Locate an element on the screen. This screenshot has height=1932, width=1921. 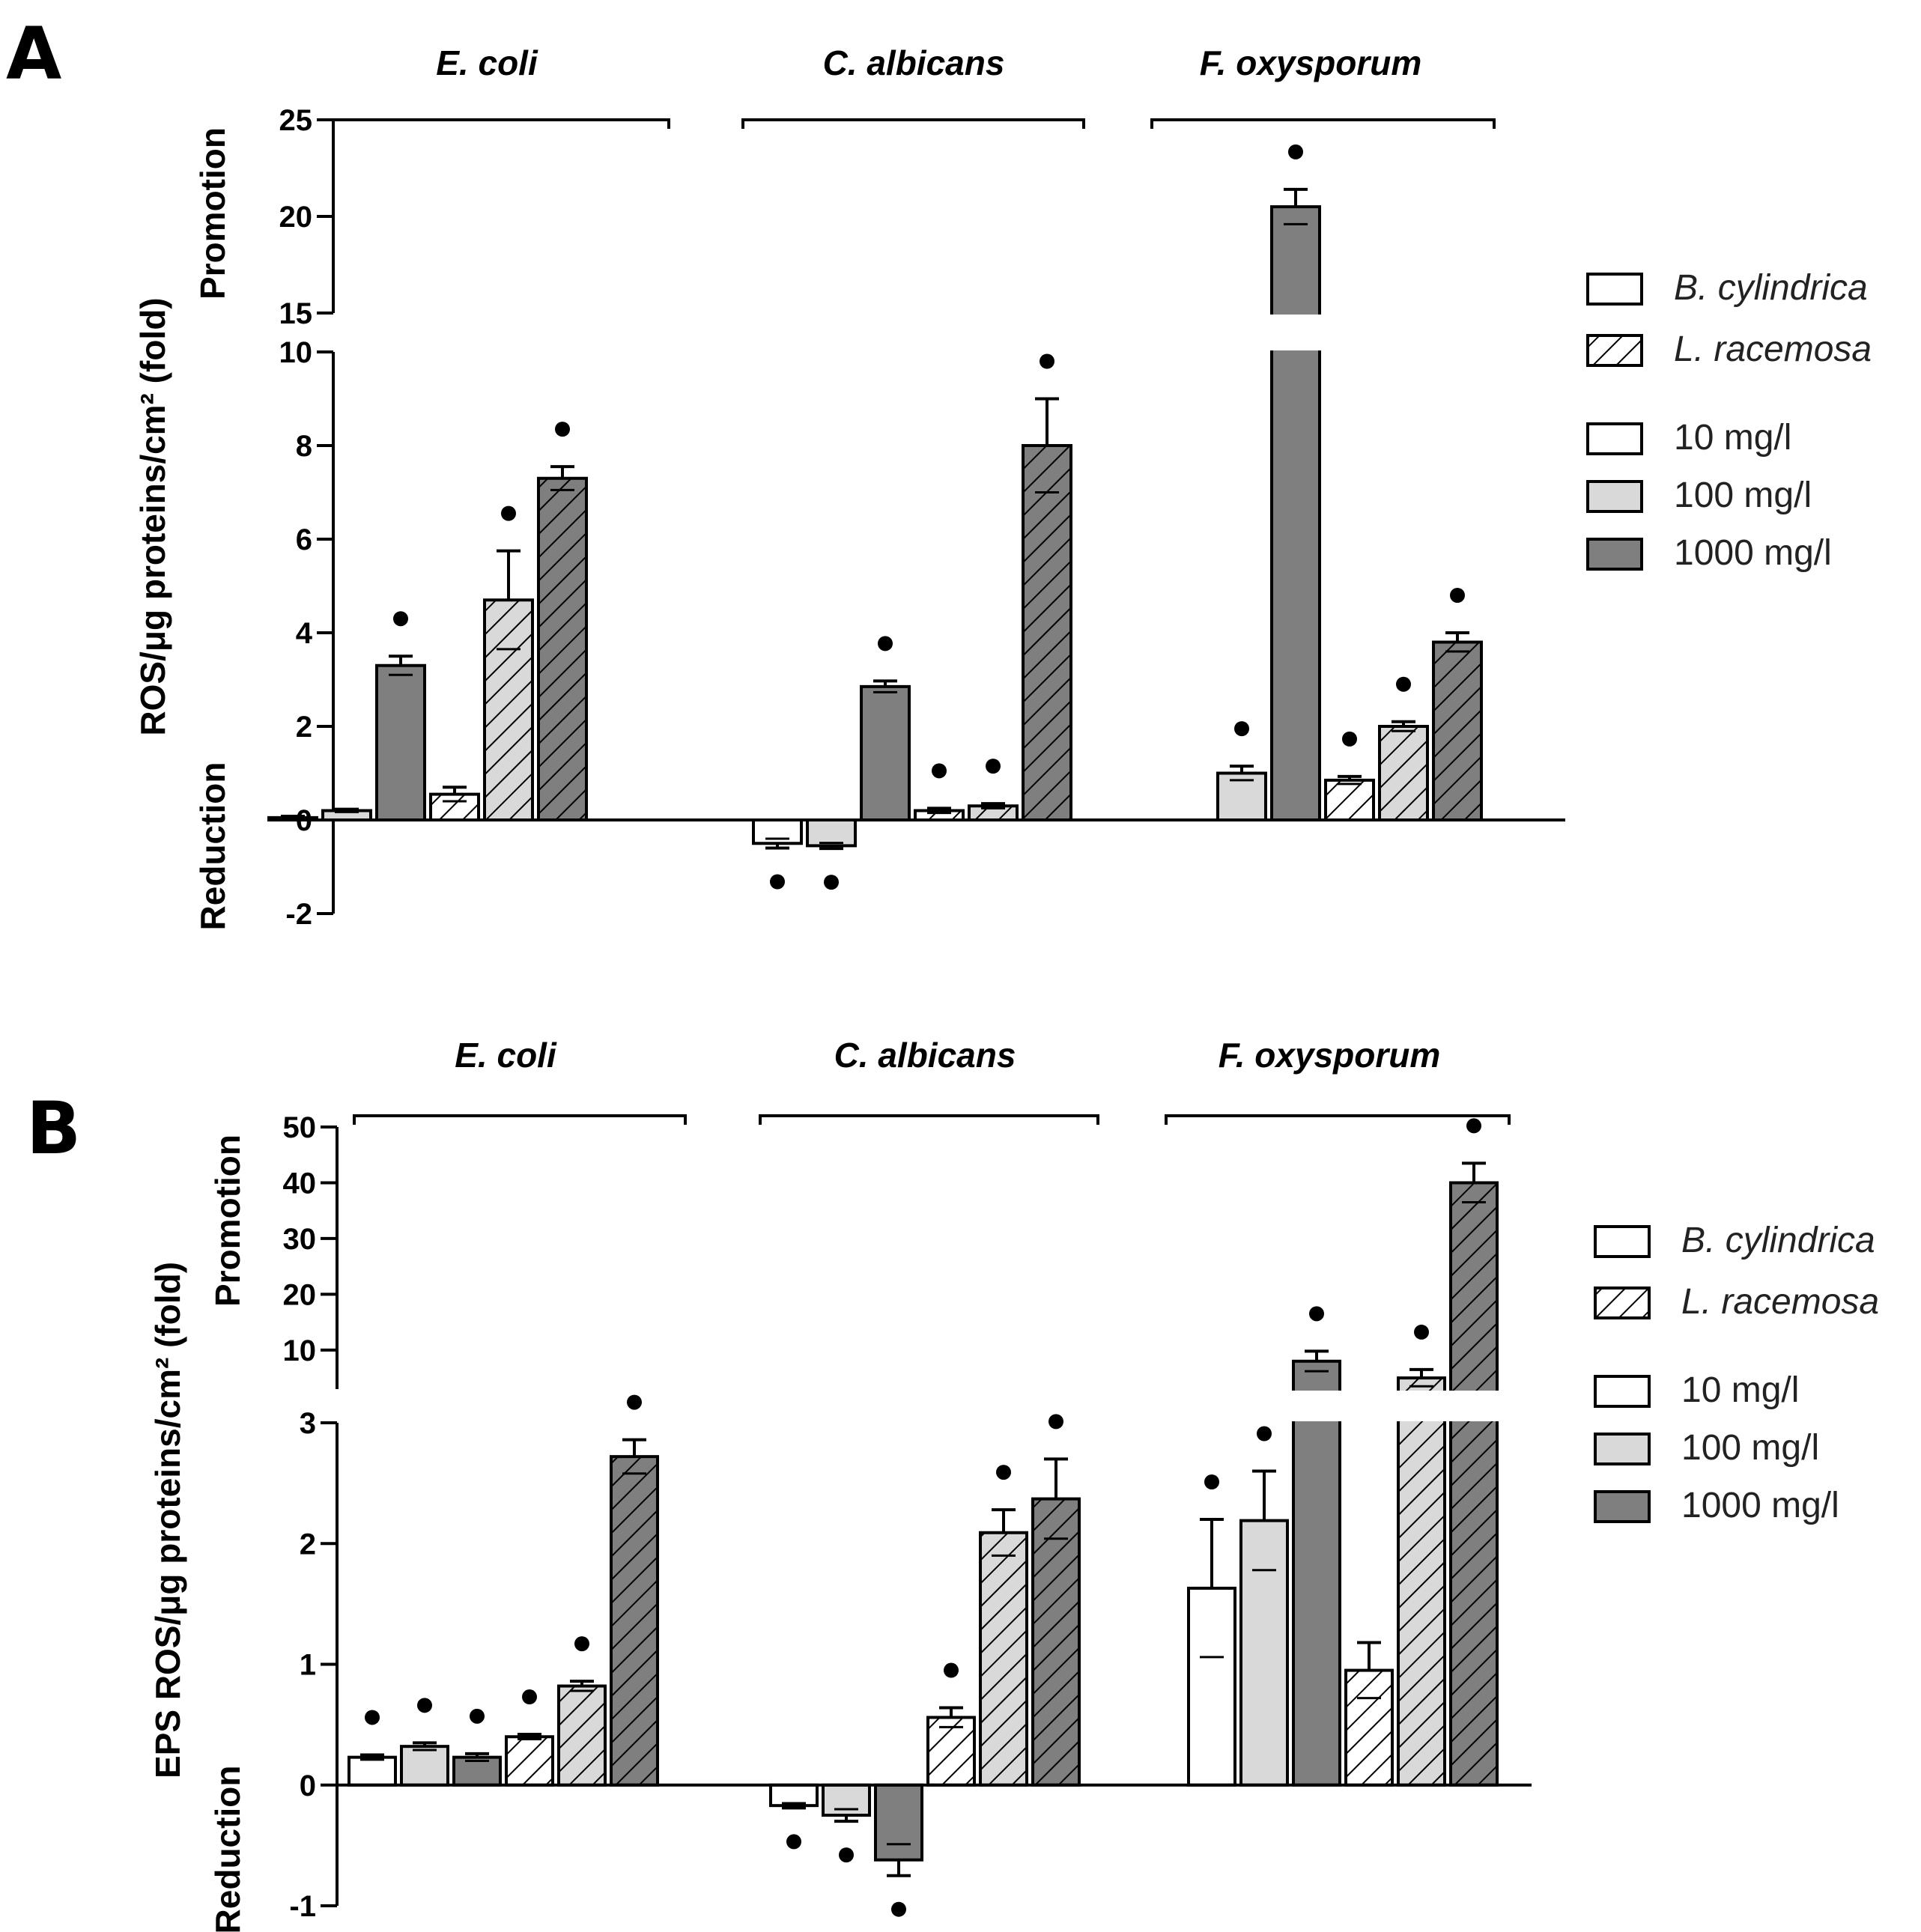
y-tick-label: -1 is located at coordinates (302, 1906).